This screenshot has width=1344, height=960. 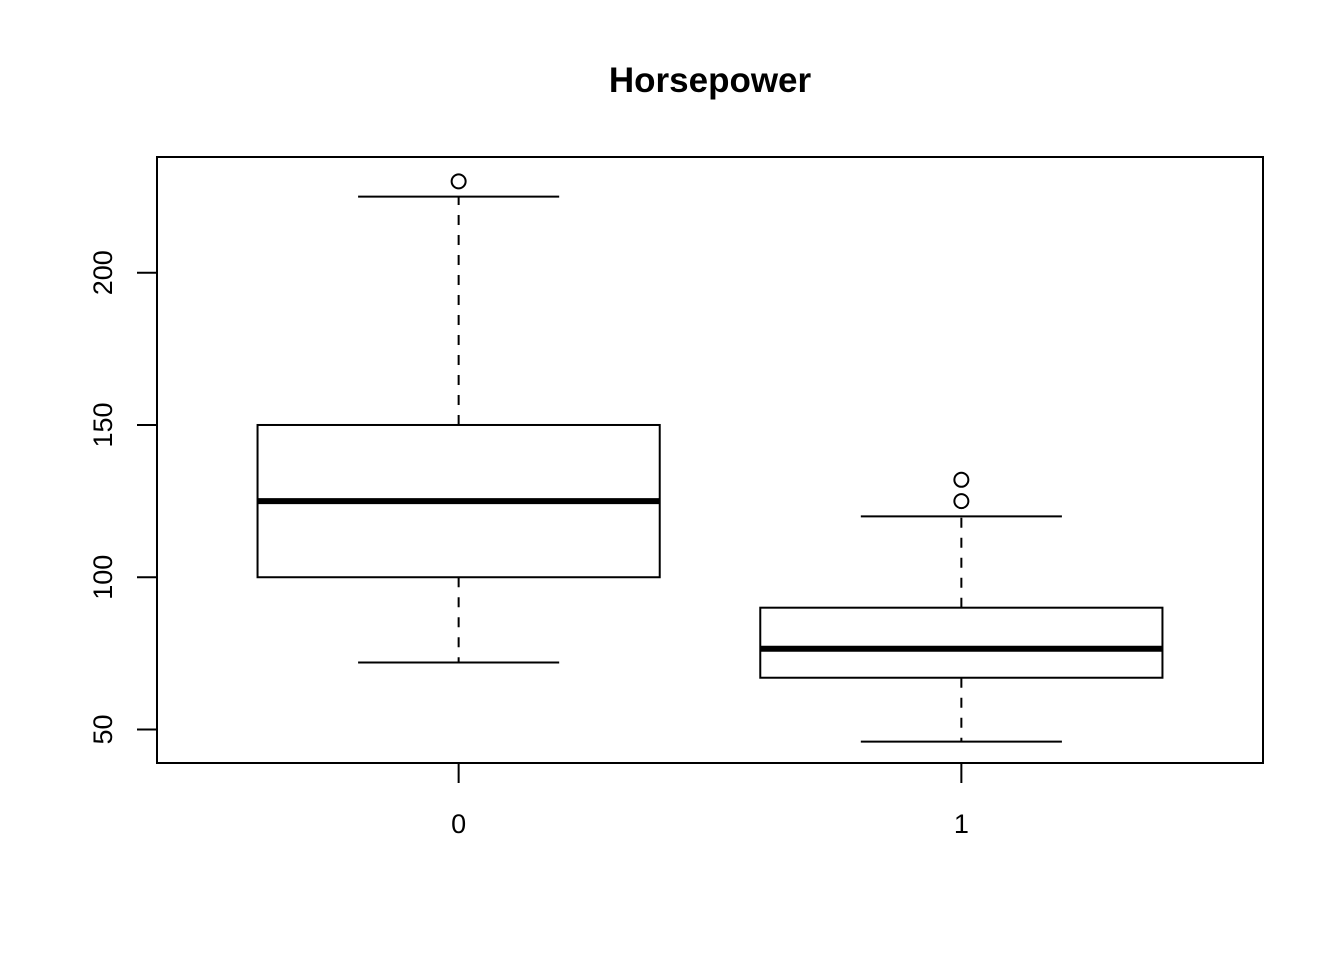 I want to click on y-tick-label: 150, so click(x=103, y=424).